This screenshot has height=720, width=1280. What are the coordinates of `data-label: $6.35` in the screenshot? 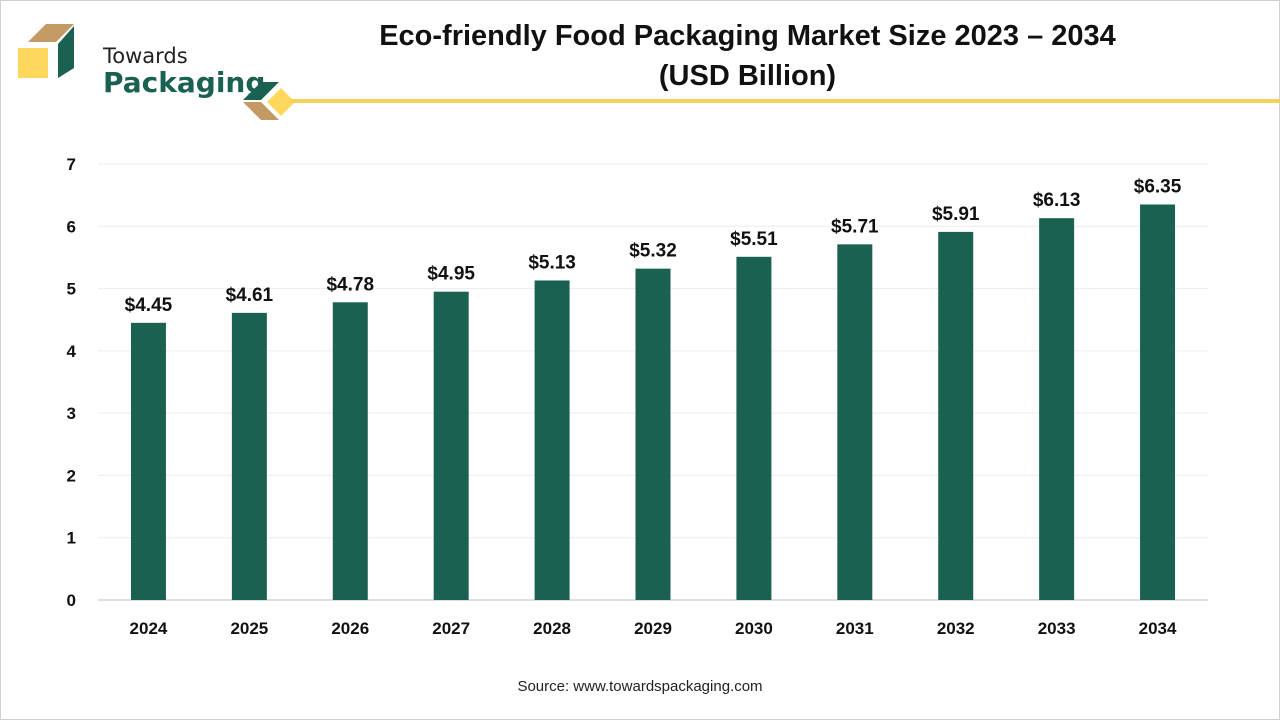 It's located at (1158, 186).